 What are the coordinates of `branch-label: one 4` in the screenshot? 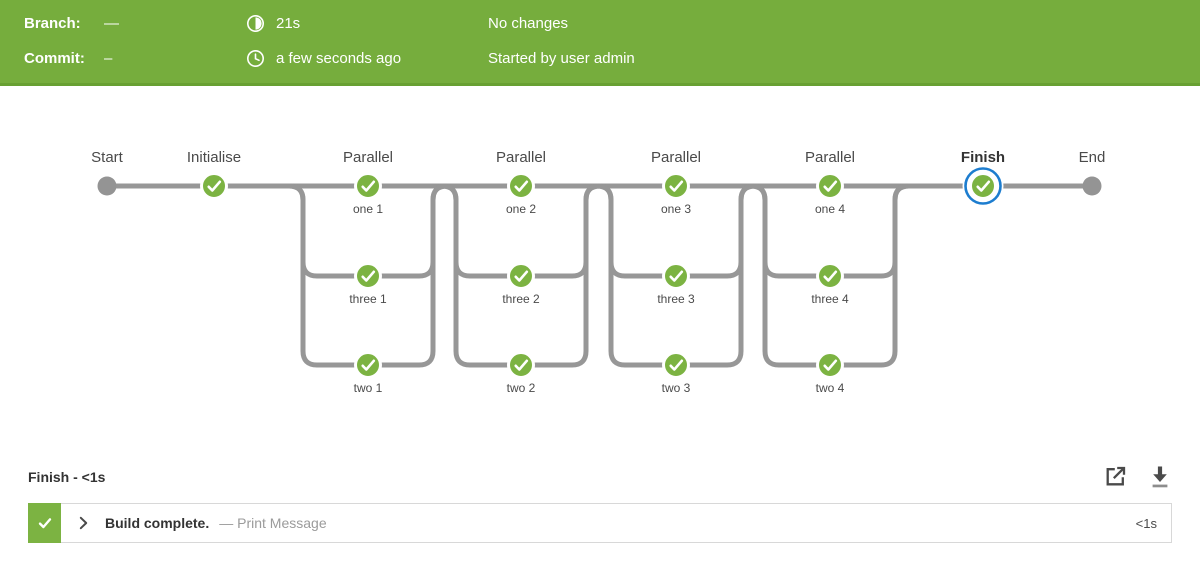 It's located at (830, 209).